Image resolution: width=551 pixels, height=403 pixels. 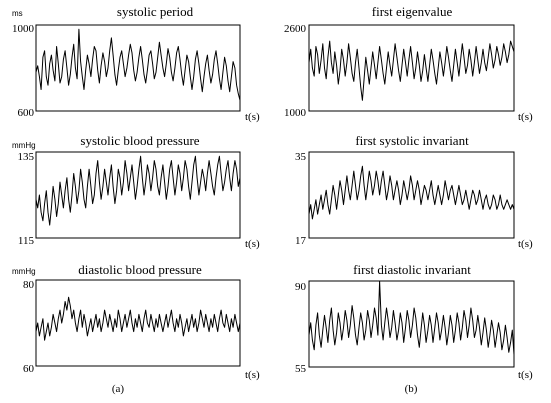 I want to click on y-tick-bottom: 17, so click(x=301, y=241).